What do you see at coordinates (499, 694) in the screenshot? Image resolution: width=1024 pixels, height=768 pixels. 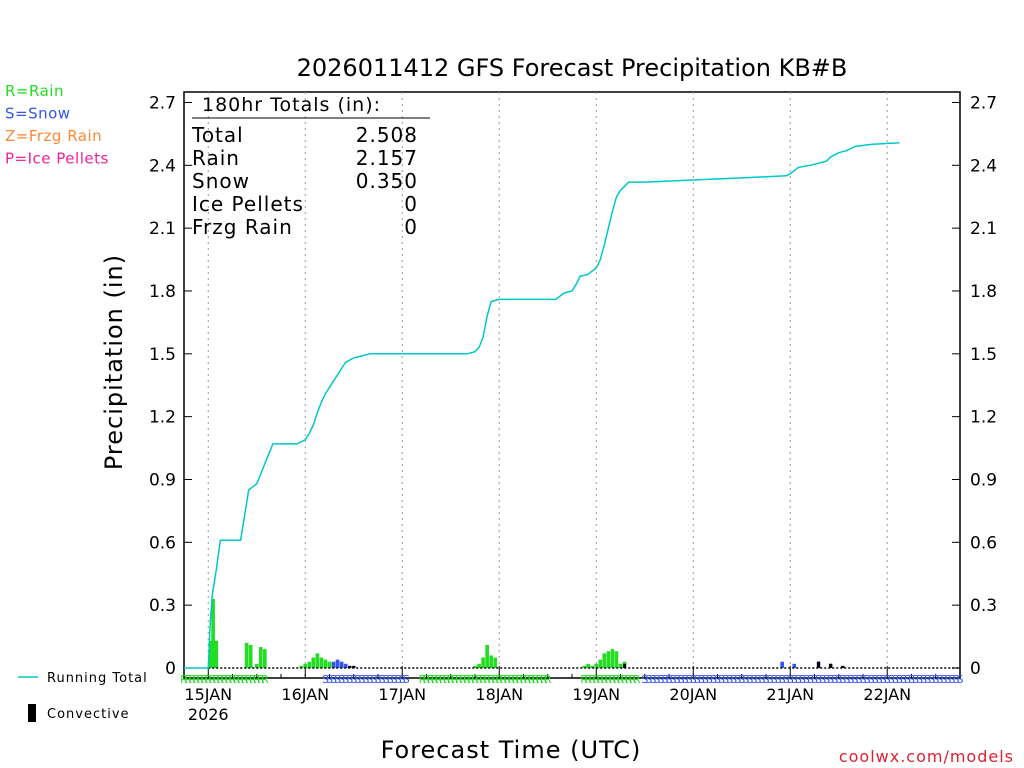 I see `x-tick-label: 18JAN` at bounding box center [499, 694].